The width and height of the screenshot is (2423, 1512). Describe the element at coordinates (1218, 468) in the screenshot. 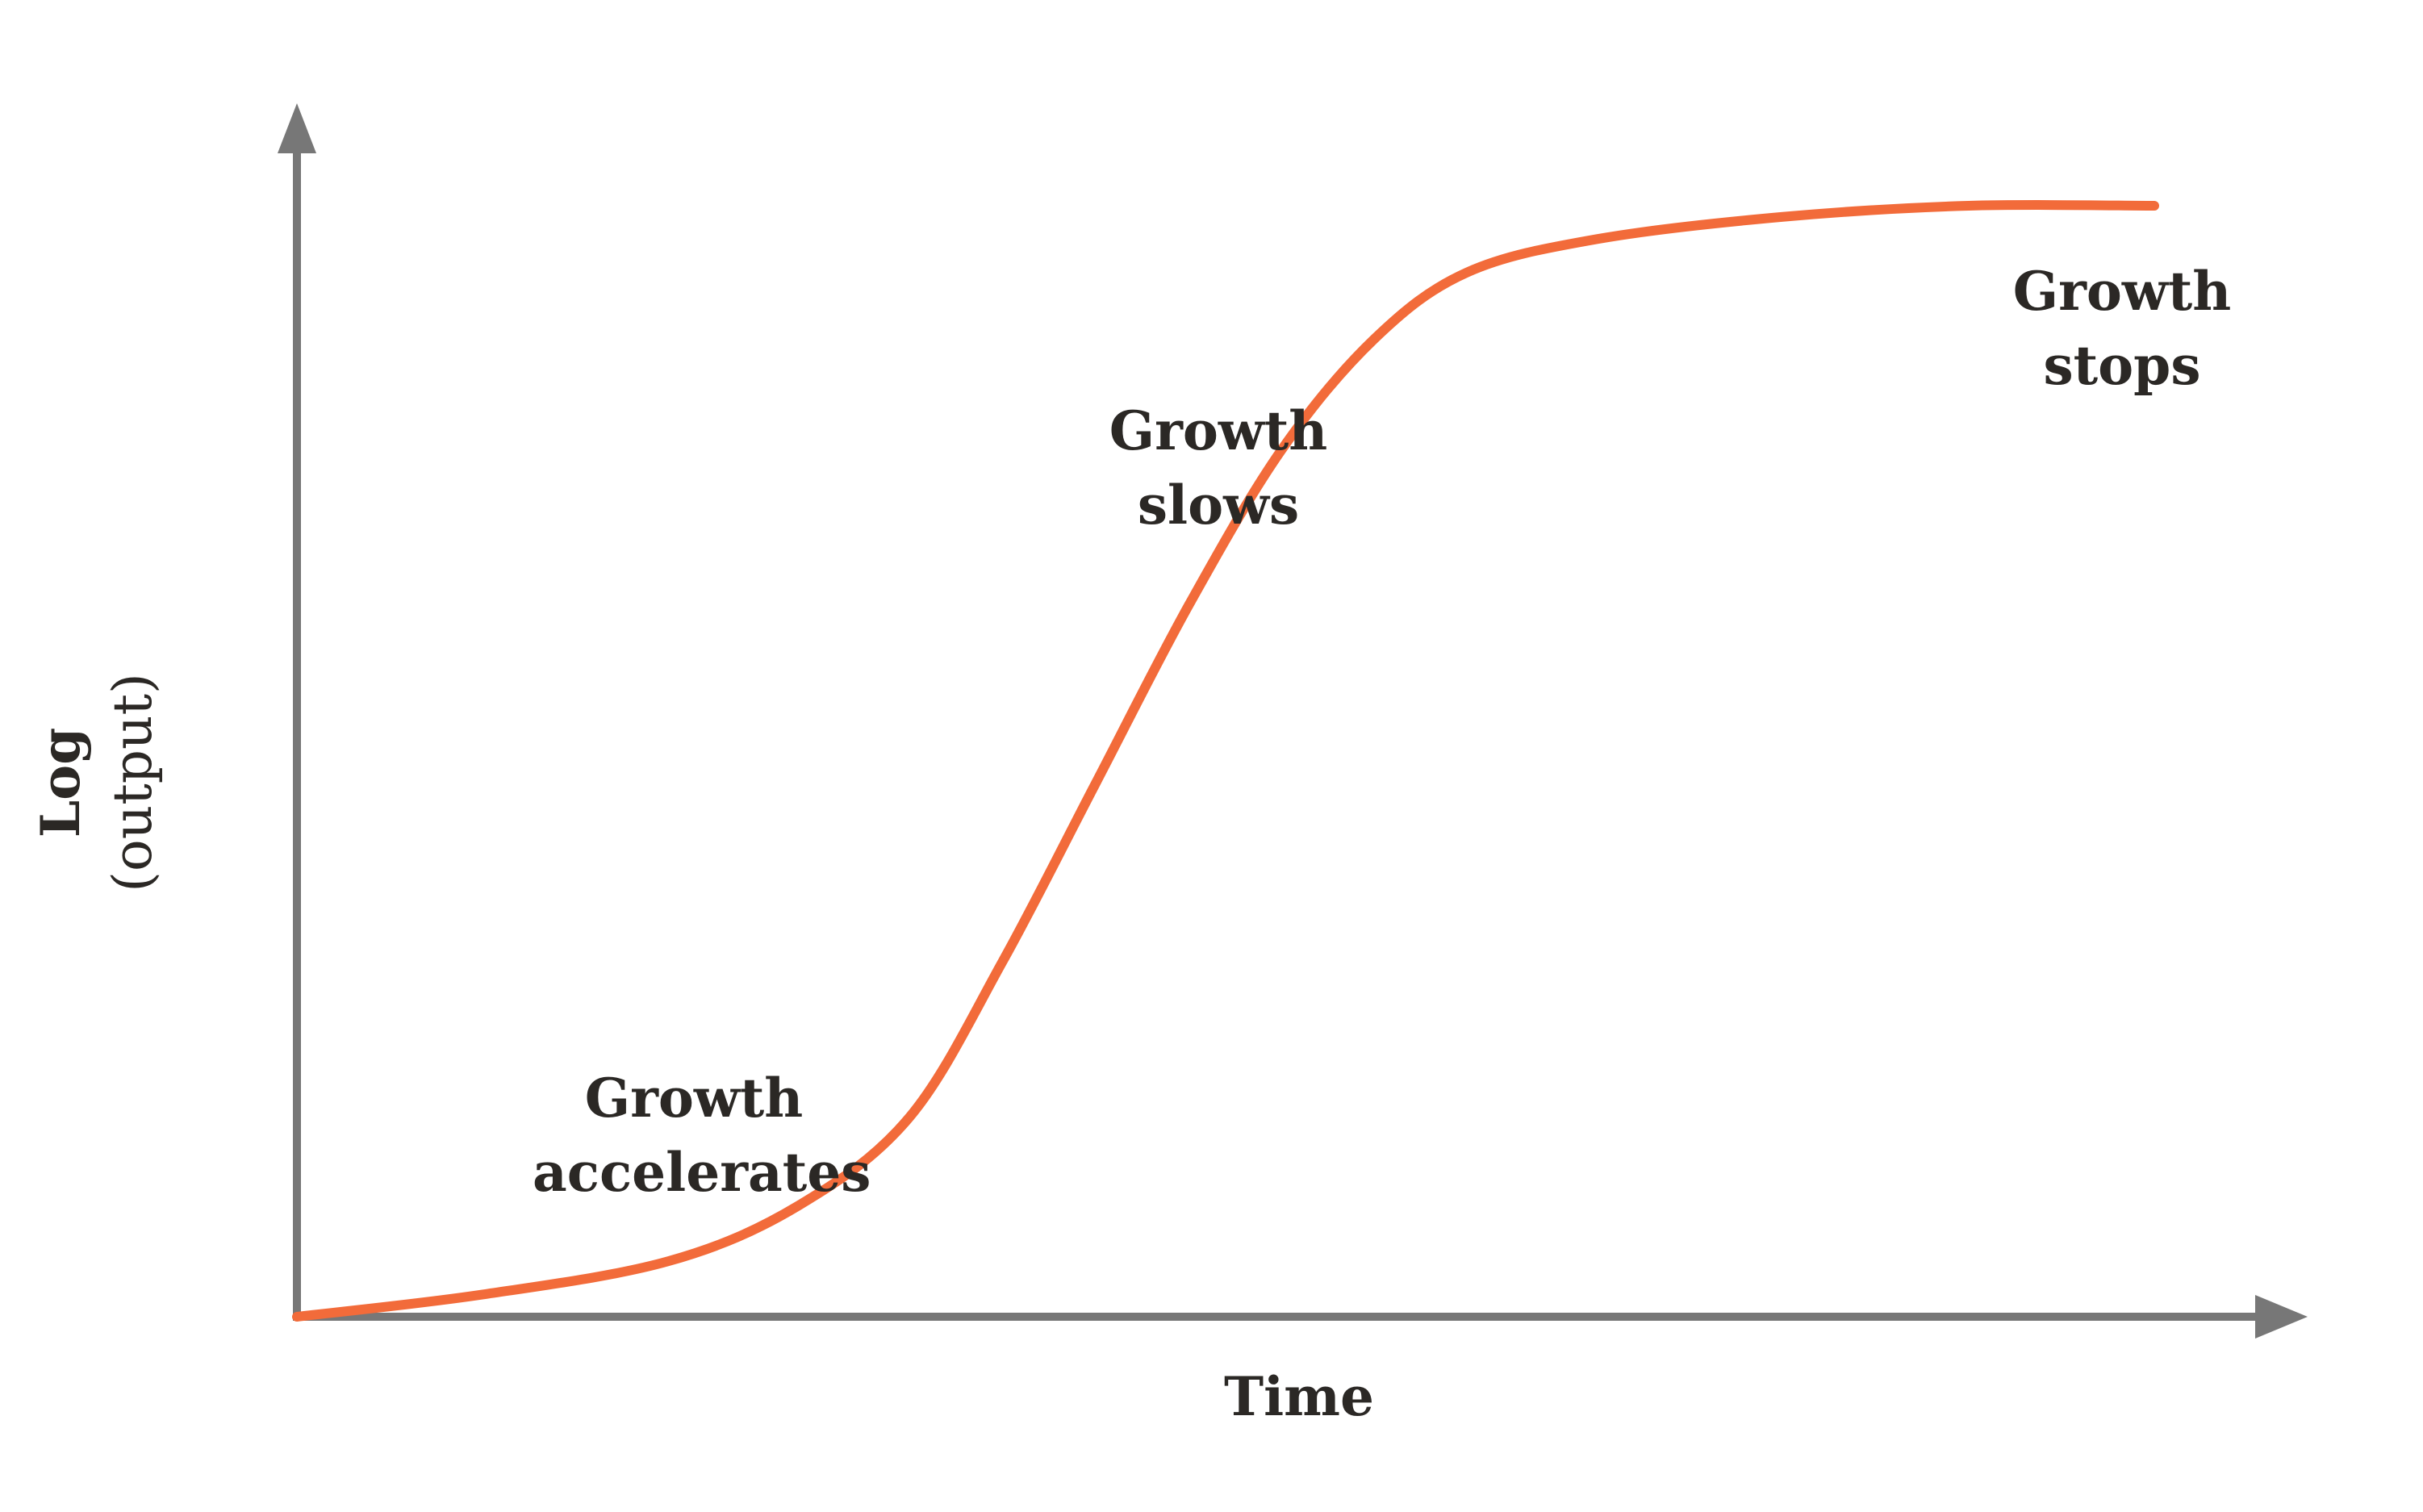

I see `annotation-growth-slows: Growth slows` at that location.